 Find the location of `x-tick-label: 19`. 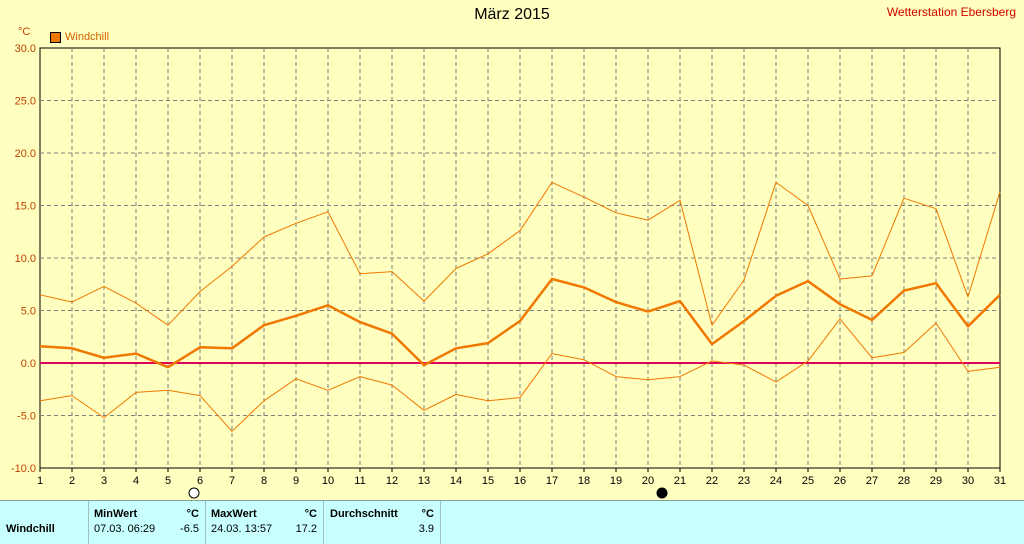

x-tick-label: 19 is located at coordinates (616, 481).